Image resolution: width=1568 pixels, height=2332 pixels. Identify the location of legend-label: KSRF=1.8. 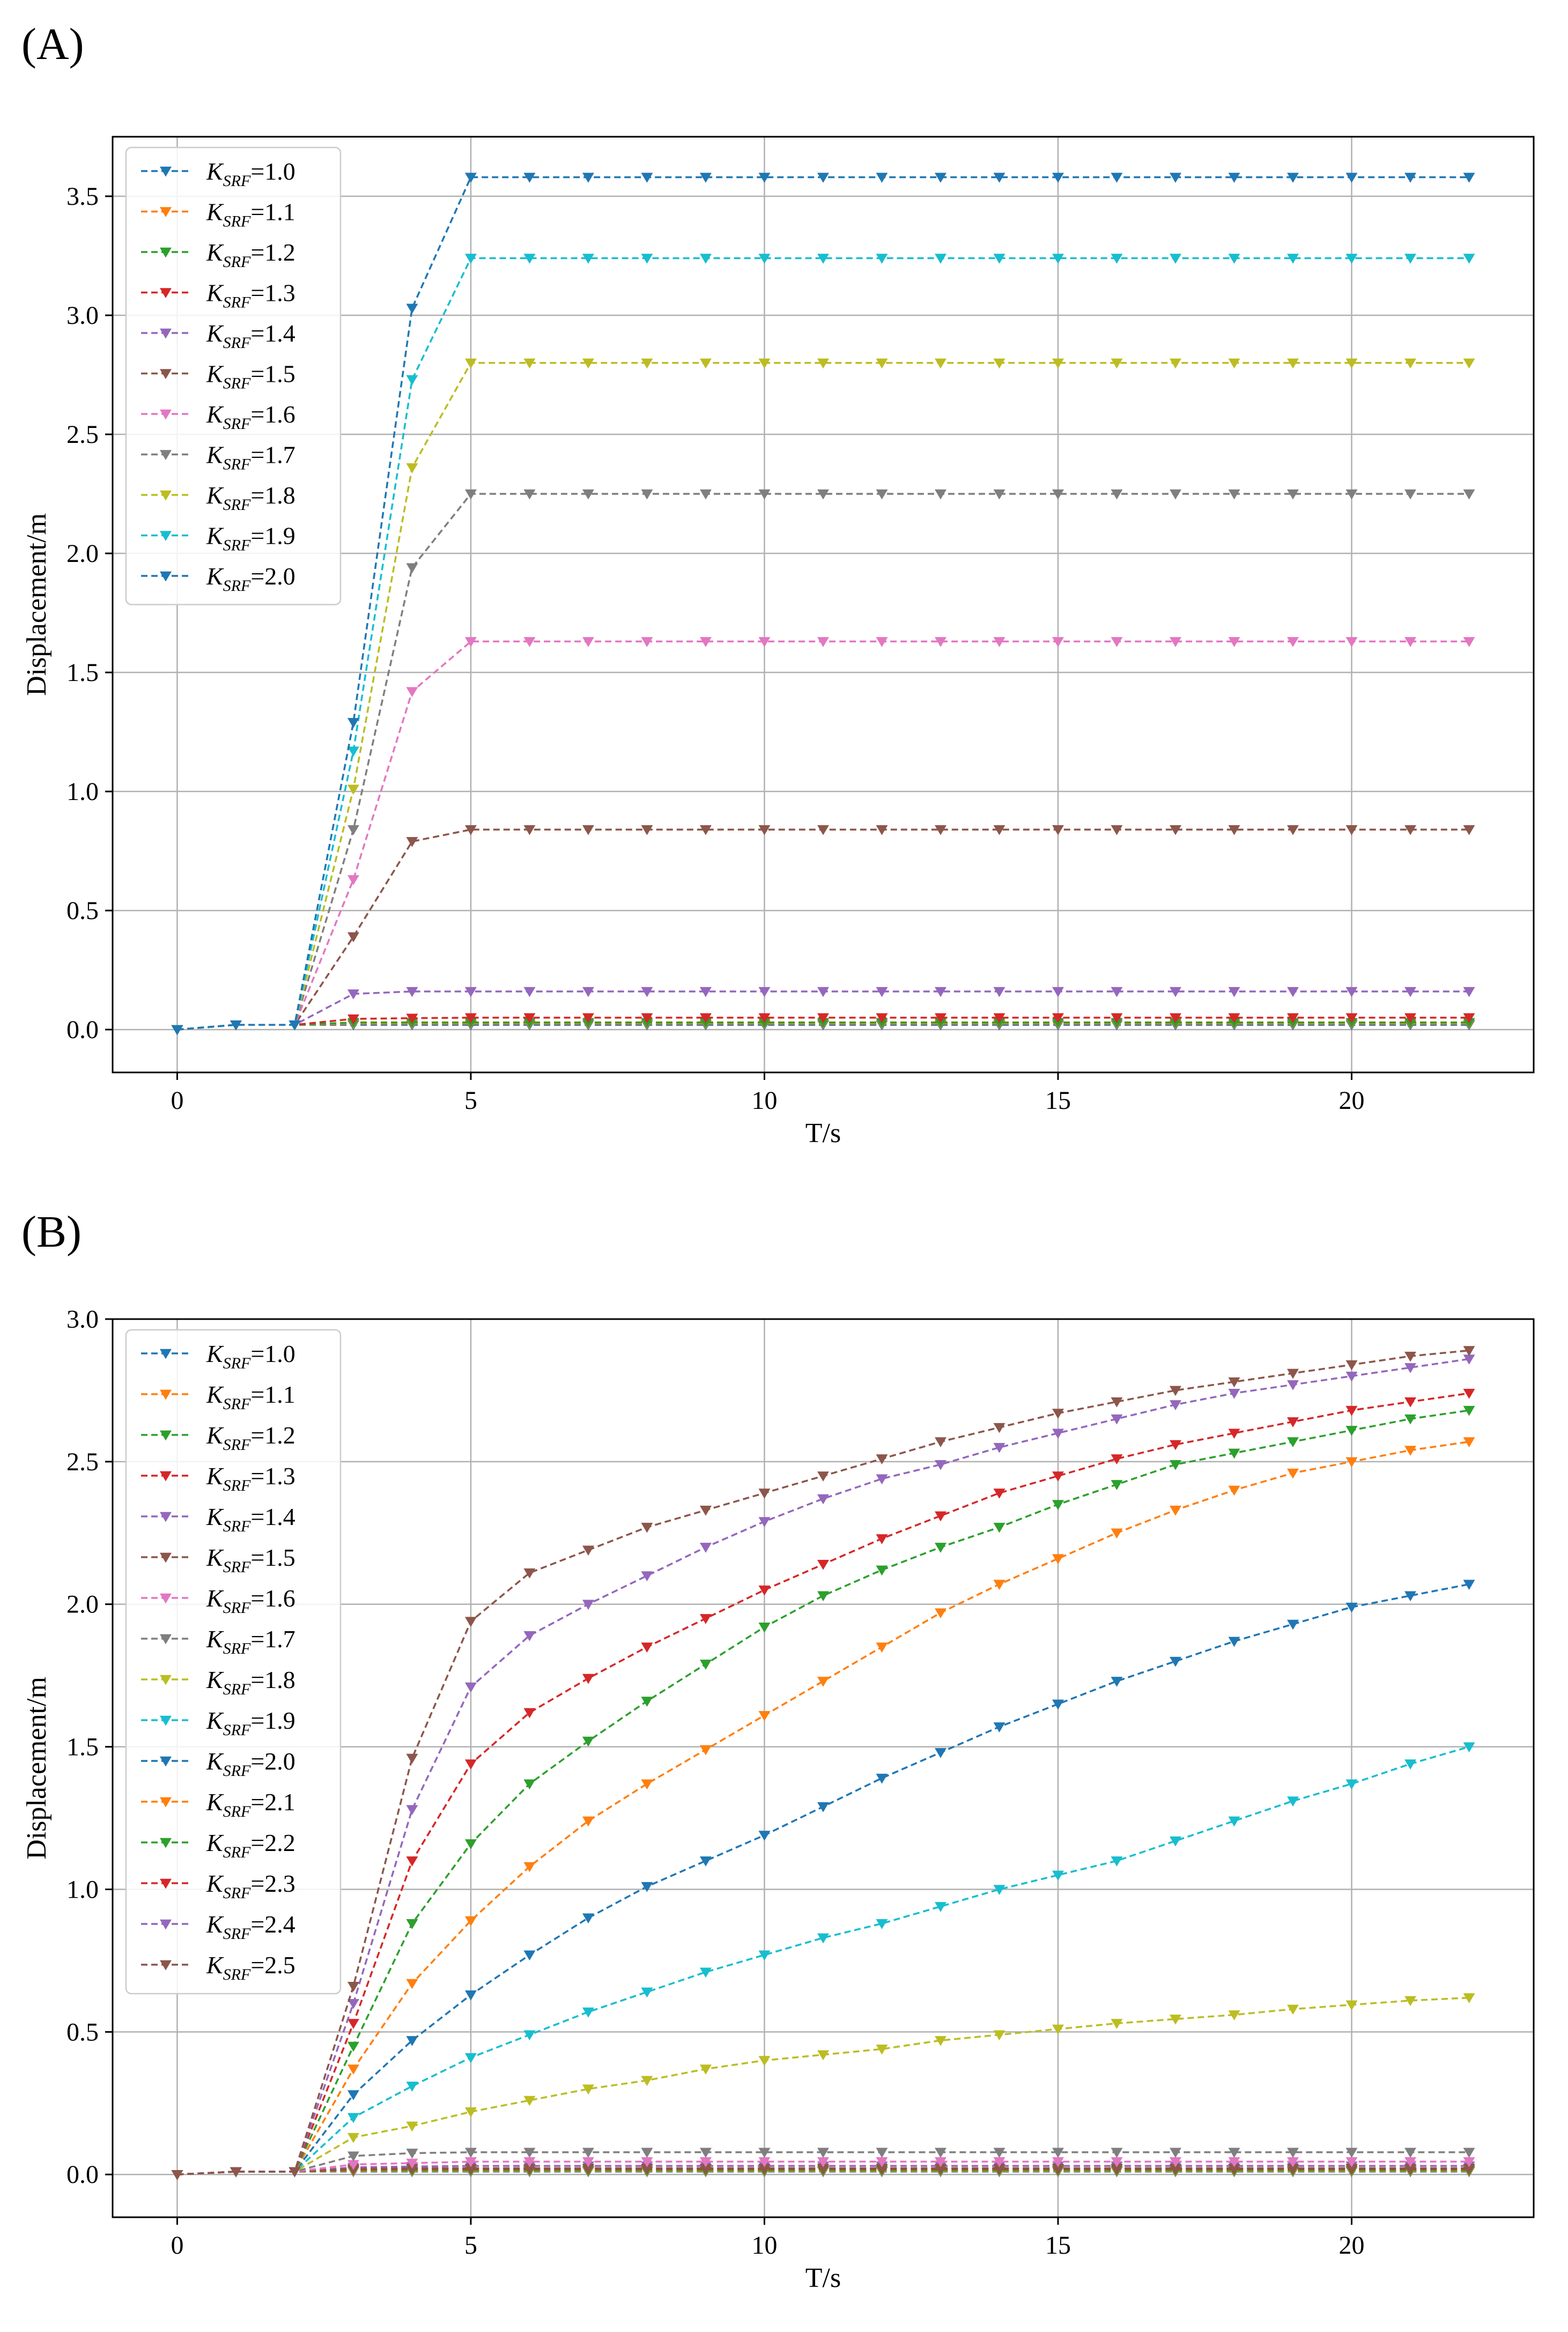
(250, 498).